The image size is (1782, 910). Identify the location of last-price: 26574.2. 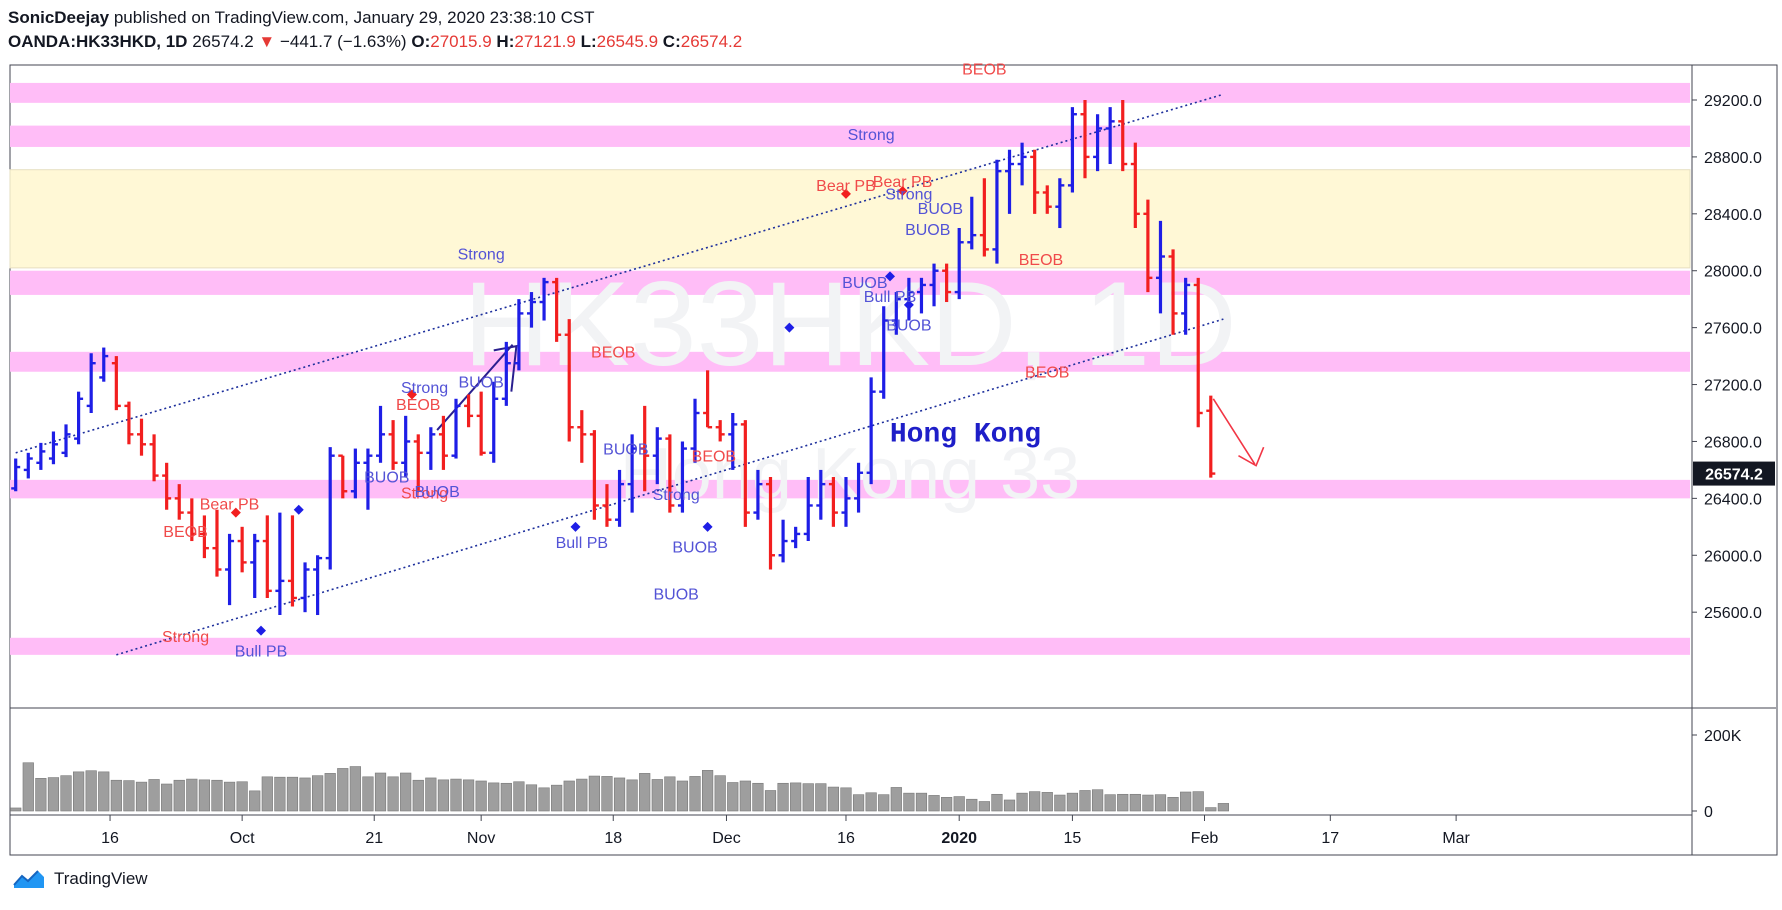
(223, 41).